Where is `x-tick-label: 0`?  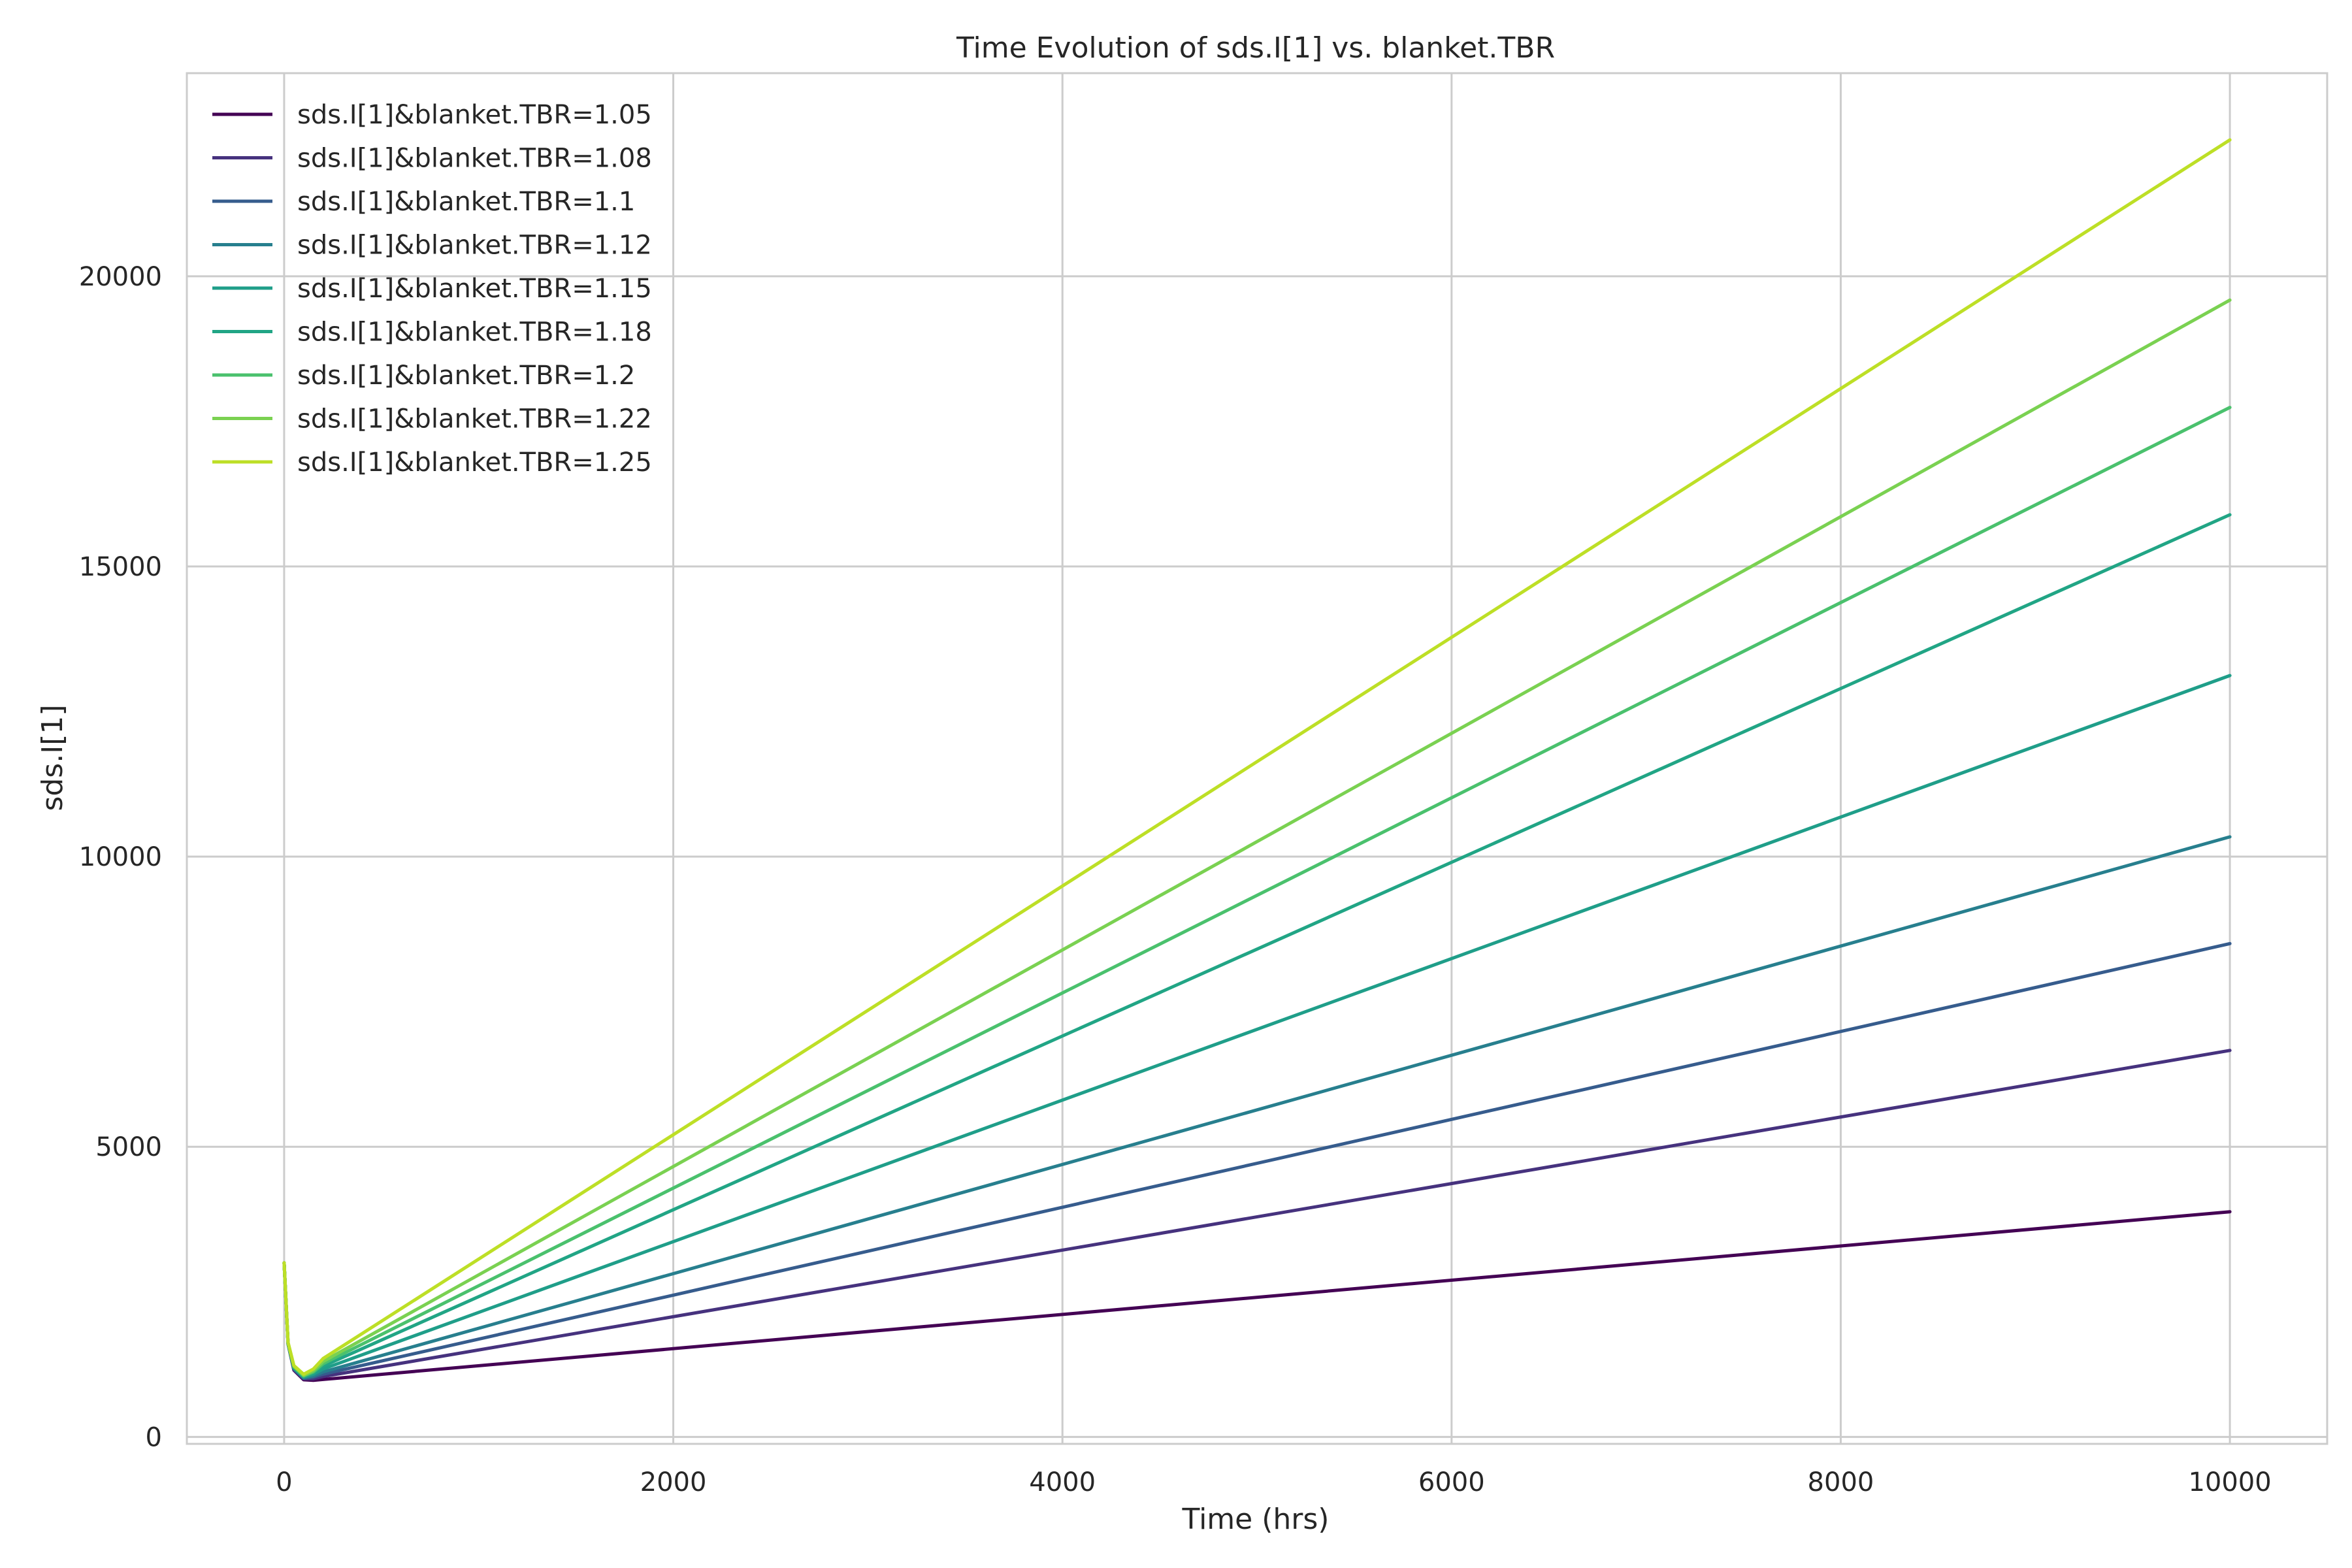 x-tick-label: 0 is located at coordinates (284, 1482).